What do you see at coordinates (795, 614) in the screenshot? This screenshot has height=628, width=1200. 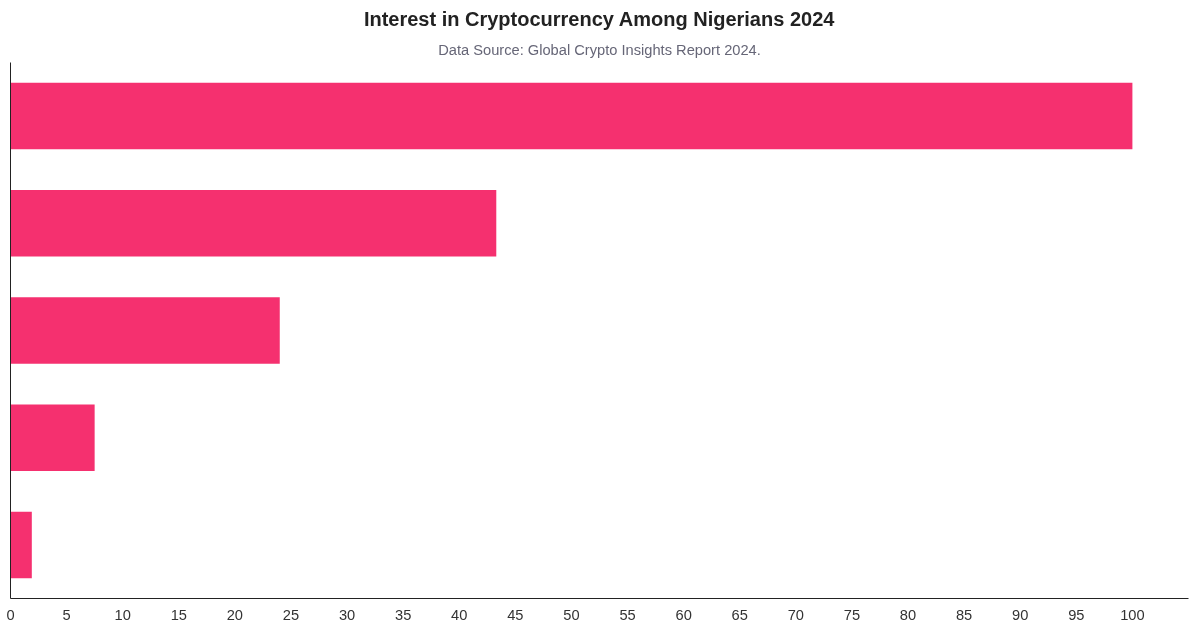 I see `x-tick-label: 70` at bounding box center [795, 614].